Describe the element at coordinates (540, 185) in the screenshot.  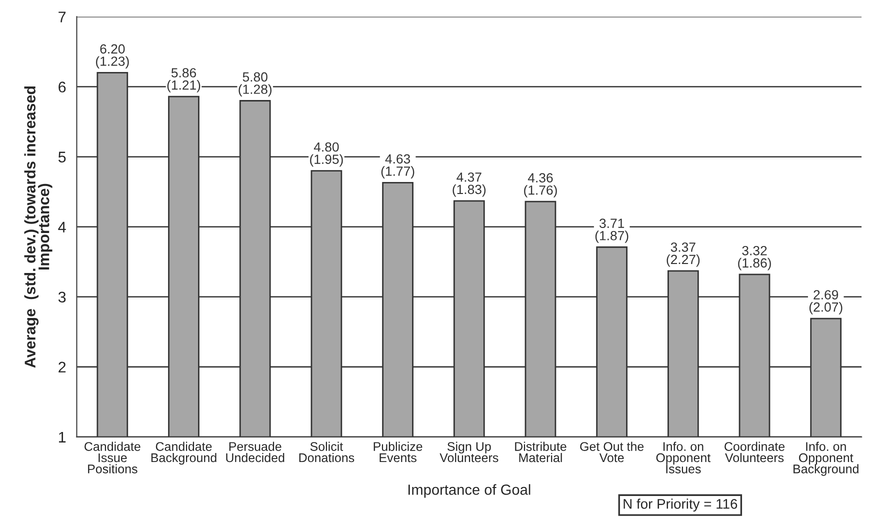
I see `data-label: 4.36 (1.76)` at that location.